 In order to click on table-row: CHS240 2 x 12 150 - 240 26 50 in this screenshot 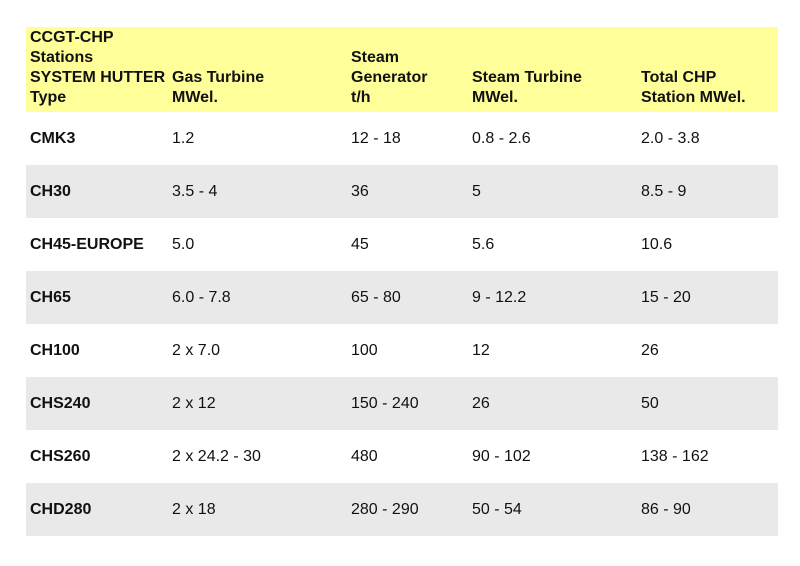, I will do `click(402, 403)`.